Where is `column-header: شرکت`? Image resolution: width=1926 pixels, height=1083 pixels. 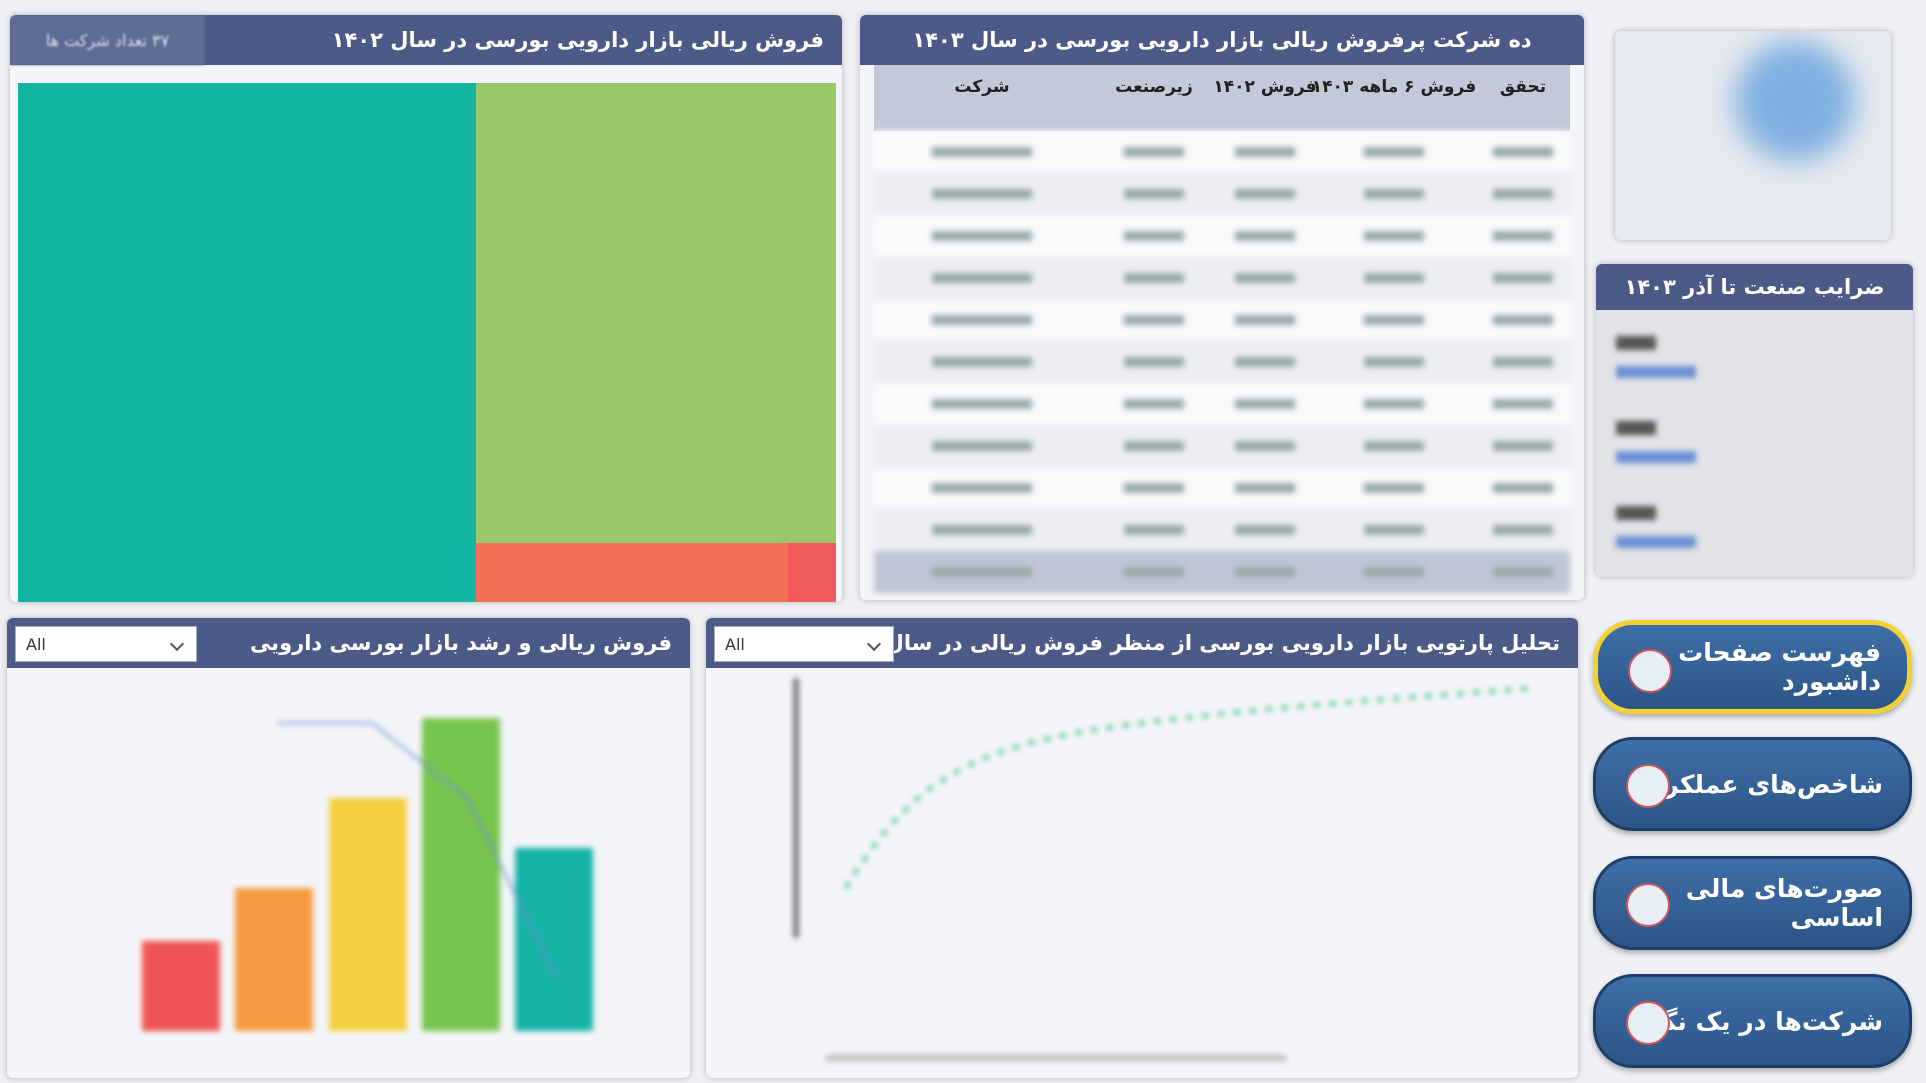 column-header: شرکت is located at coordinates (982, 87).